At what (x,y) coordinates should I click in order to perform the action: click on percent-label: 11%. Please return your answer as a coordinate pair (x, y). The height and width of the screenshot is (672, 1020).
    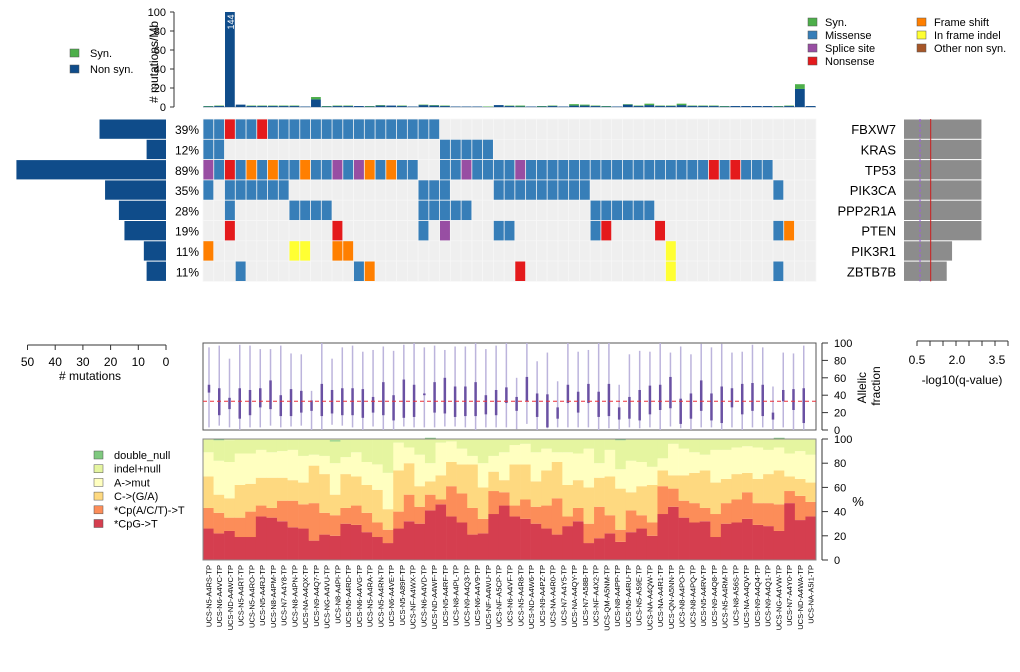
    Looking at the image, I should click on (187, 272).